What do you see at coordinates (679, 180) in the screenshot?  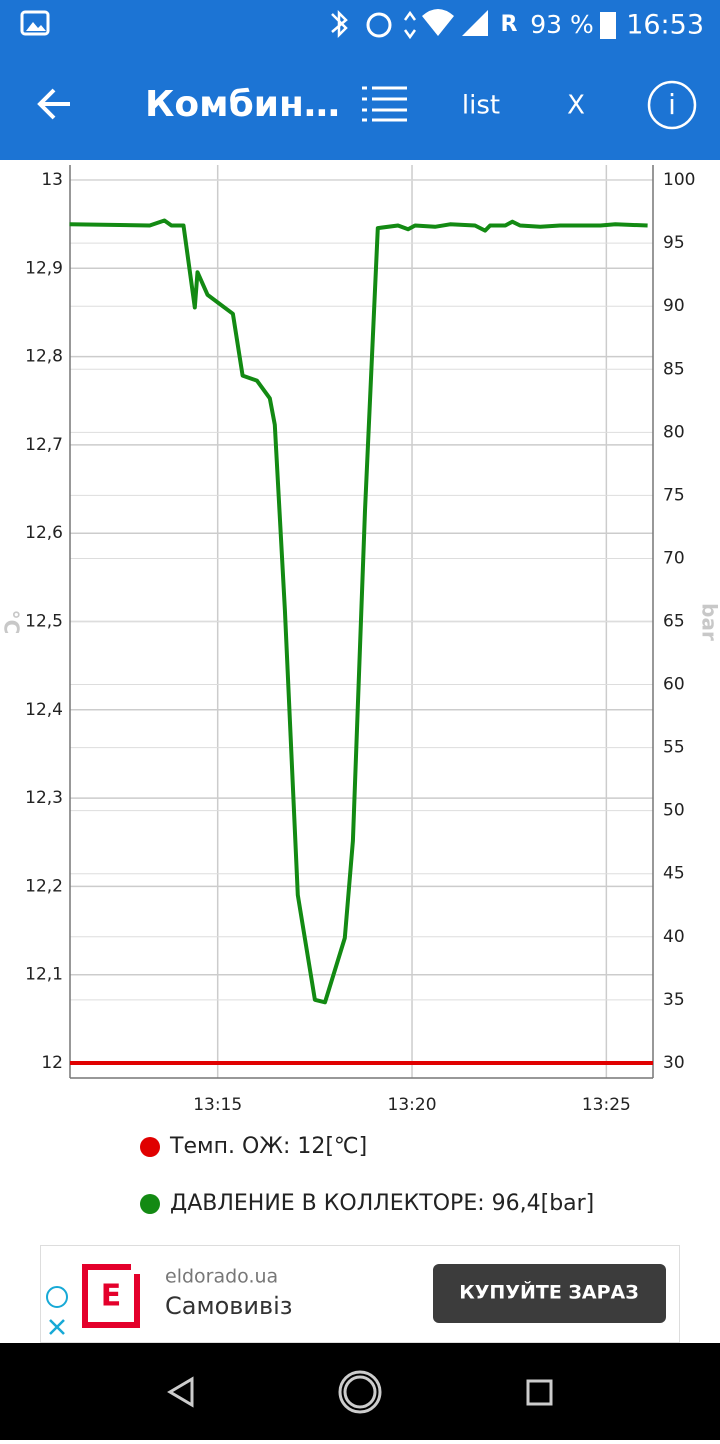 I see `y2-tick-label: 100` at bounding box center [679, 180].